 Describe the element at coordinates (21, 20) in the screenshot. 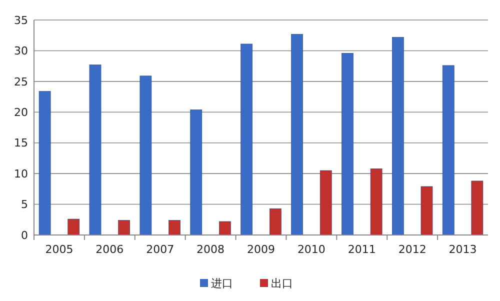

I see `y-tick-label: 35` at that location.